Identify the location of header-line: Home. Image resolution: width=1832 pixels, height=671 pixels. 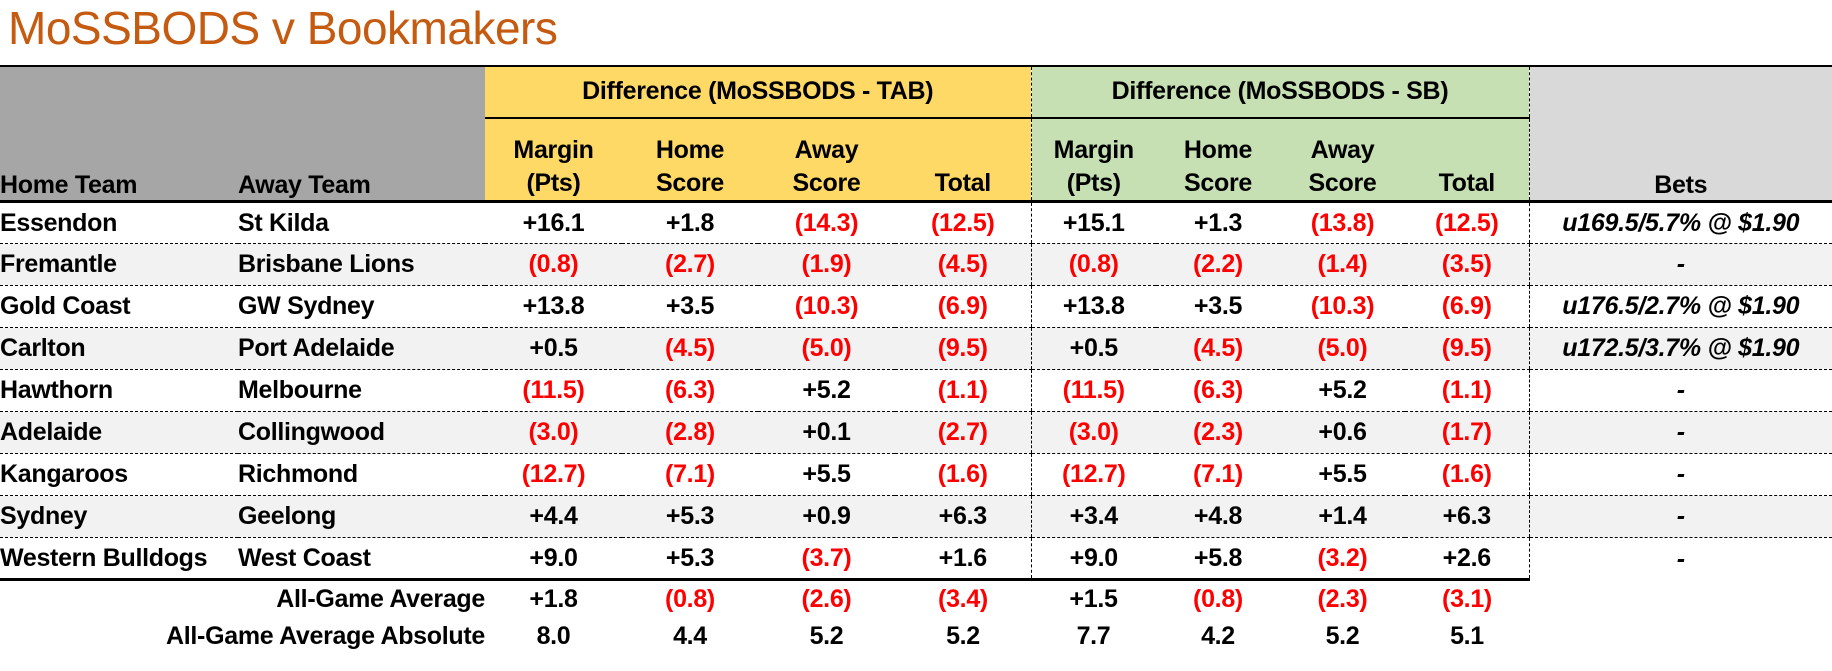
(1218, 150).